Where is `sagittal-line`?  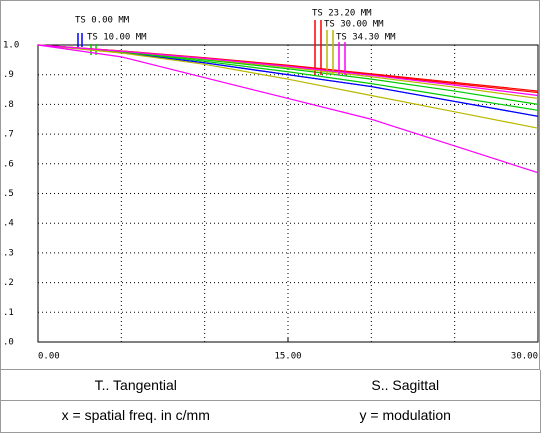 sagittal-line is located at coordinates (288, 70).